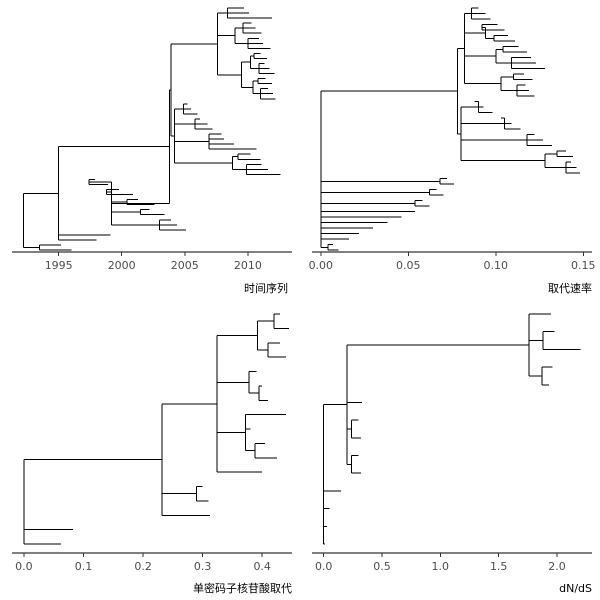  Describe the element at coordinates (242, 588) in the screenshot. I see `nucleotide-tree-x-axis-title: 单密码子核苷酸取代` at that location.